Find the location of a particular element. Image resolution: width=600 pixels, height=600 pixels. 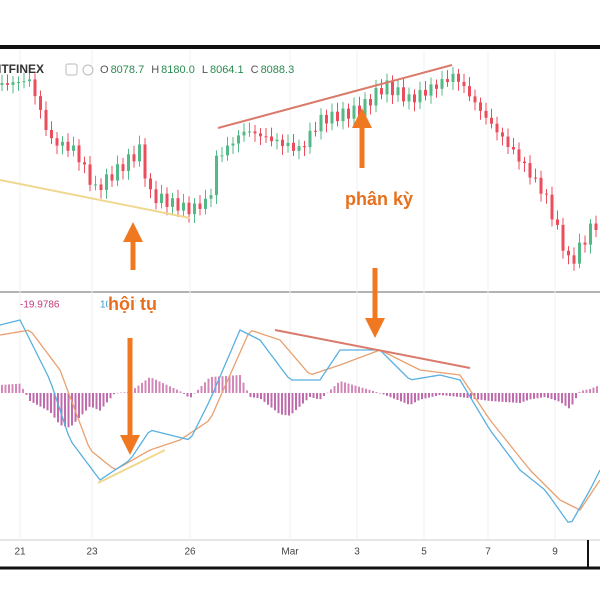

x-tick-label: 7 is located at coordinates (488, 552).